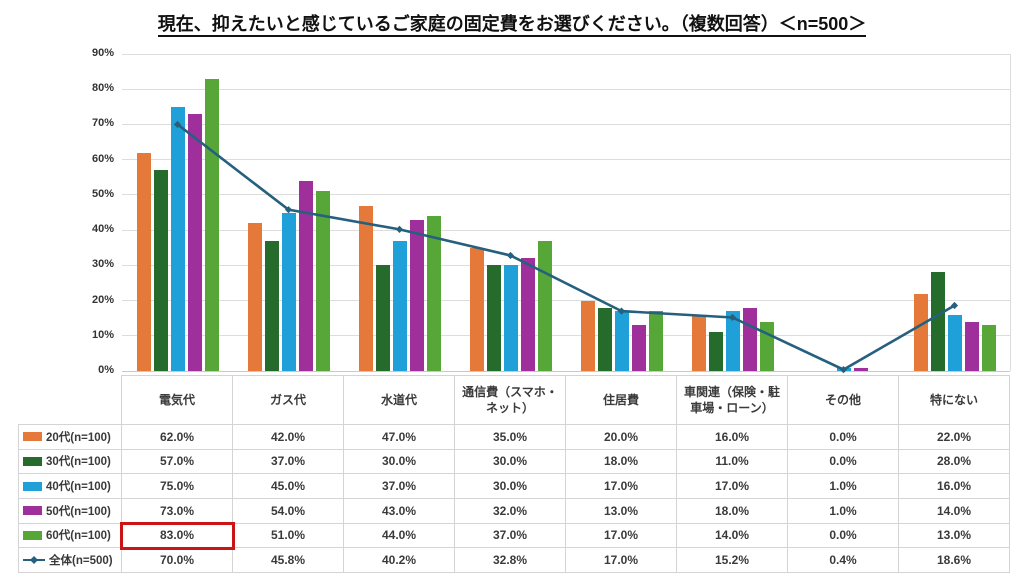  I want to click on value-cell: 62.0%, so click(177, 437).